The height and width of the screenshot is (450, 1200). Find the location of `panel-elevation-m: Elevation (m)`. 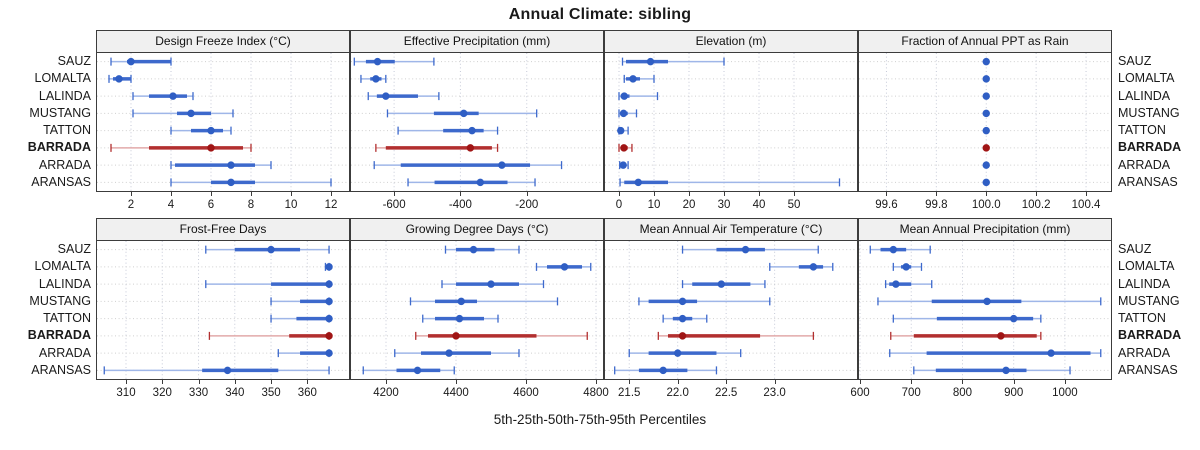

panel-elevation-m: Elevation (m) is located at coordinates (731, 111).